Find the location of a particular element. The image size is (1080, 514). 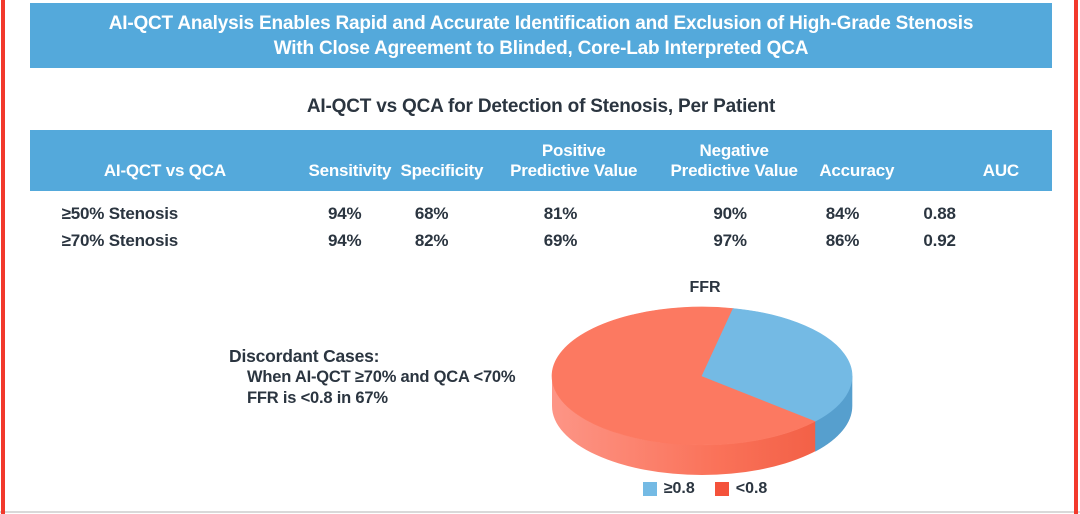

column-header-auc: AUC is located at coordinates (1001, 170).